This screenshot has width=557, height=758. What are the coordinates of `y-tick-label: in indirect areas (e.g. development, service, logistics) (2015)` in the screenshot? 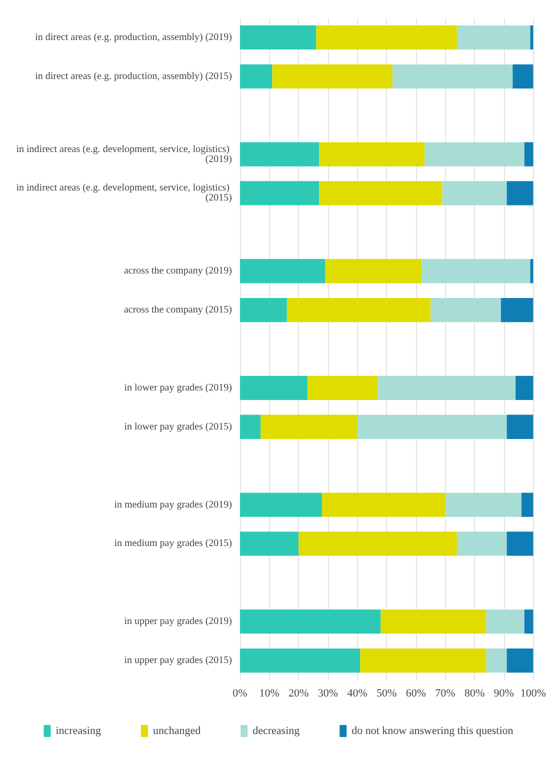 It's located at (124, 193).